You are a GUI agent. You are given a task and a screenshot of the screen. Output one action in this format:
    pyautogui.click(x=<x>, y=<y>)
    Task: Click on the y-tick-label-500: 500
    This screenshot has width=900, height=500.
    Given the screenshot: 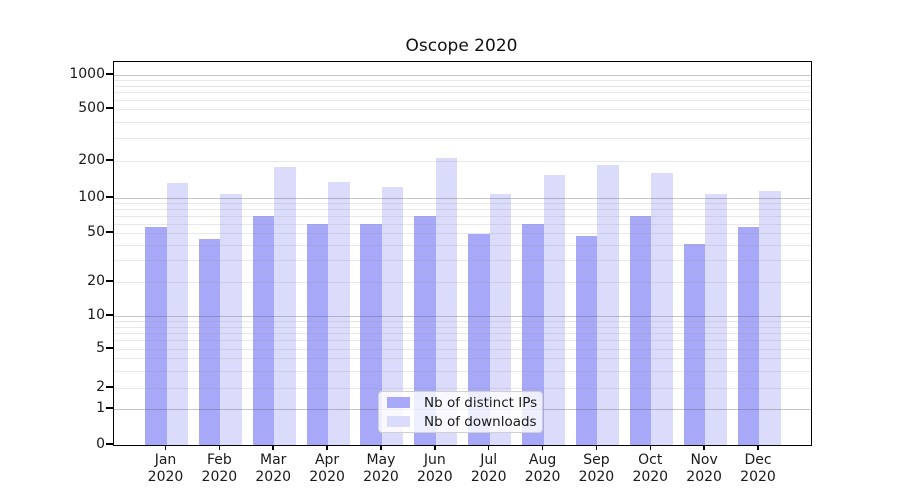 What is the action you would take?
    pyautogui.click(x=91, y=108)
    